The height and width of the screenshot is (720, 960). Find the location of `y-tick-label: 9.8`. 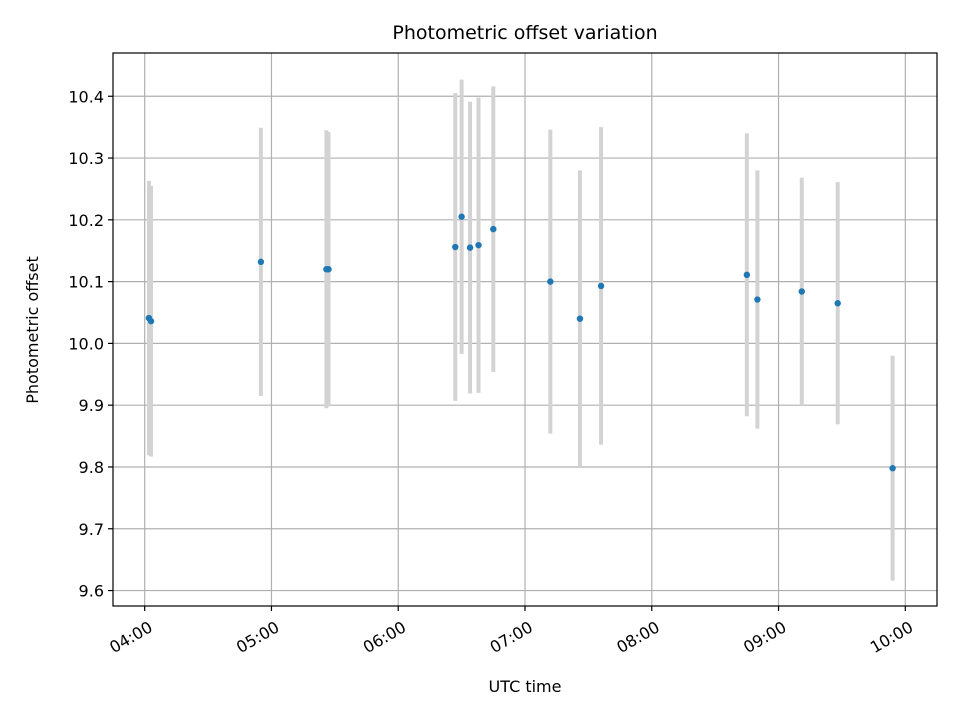

y-tick-label: 9.8 is located at coordinates (91, 467).